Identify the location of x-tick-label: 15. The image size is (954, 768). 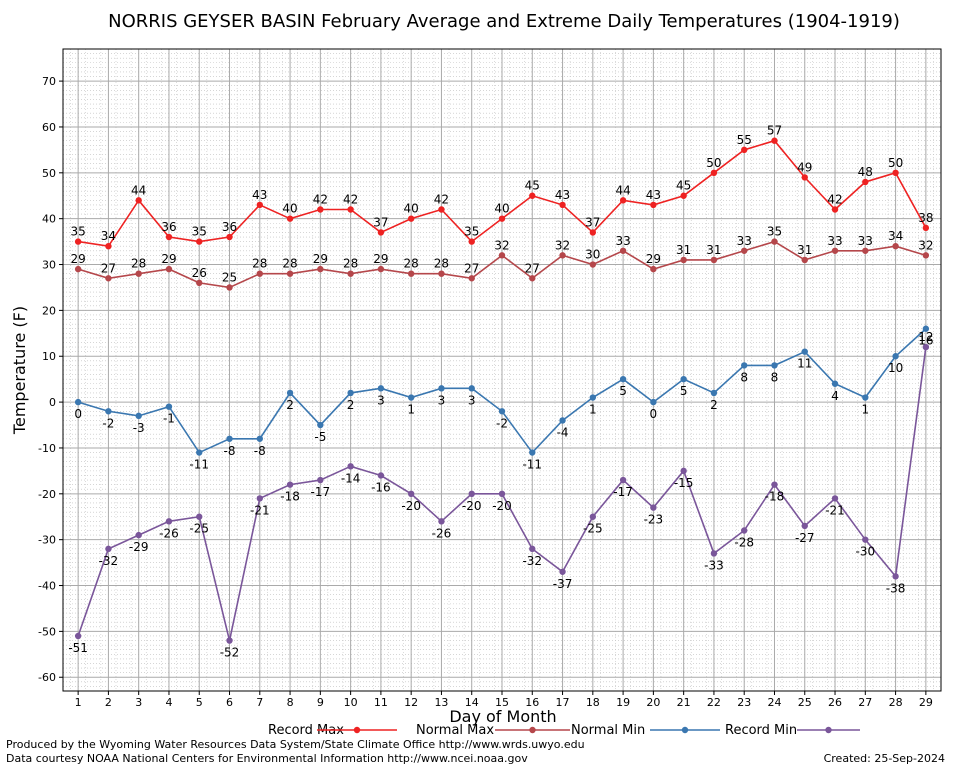
(502, 702).